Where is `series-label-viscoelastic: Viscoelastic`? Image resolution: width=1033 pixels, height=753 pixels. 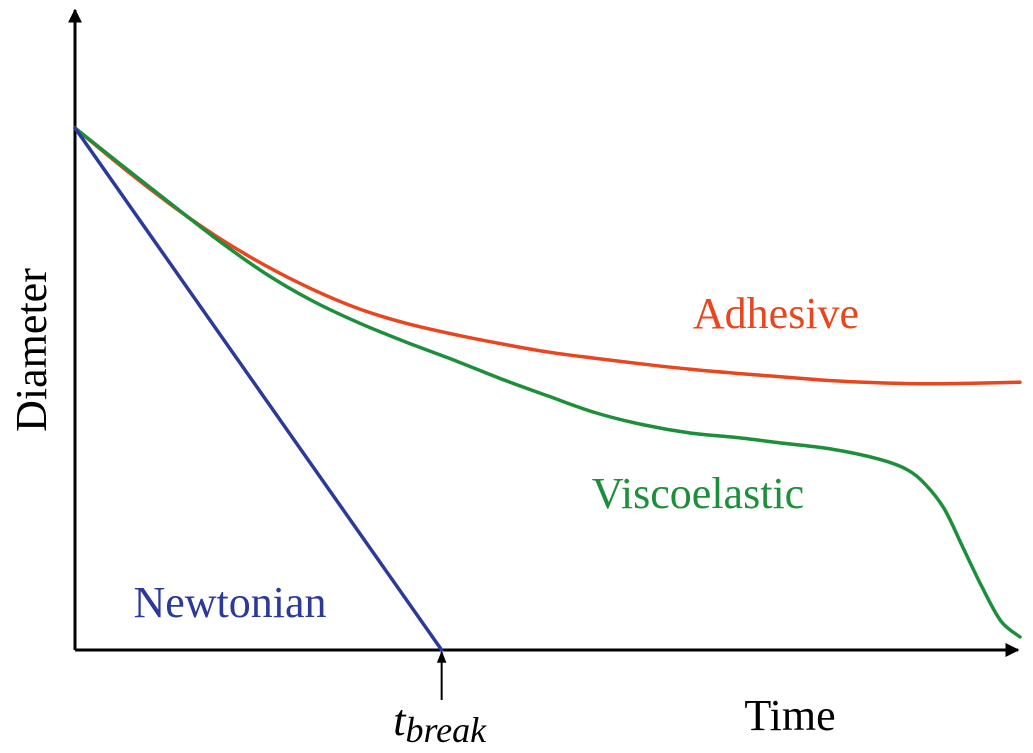 series-label-viscoelastic: Viscoelastic is located at coordinates (698, 493).